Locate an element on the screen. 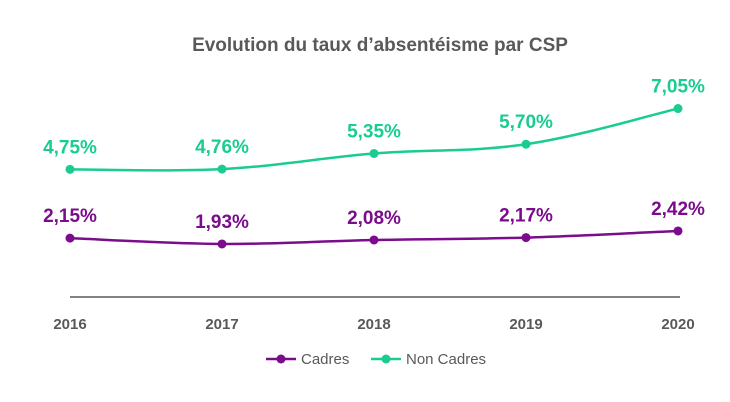 Image resolution: width=730 pixels, height=402 pixels. x-tick-label-2016: 2016 is located at coordinates (69, 324).